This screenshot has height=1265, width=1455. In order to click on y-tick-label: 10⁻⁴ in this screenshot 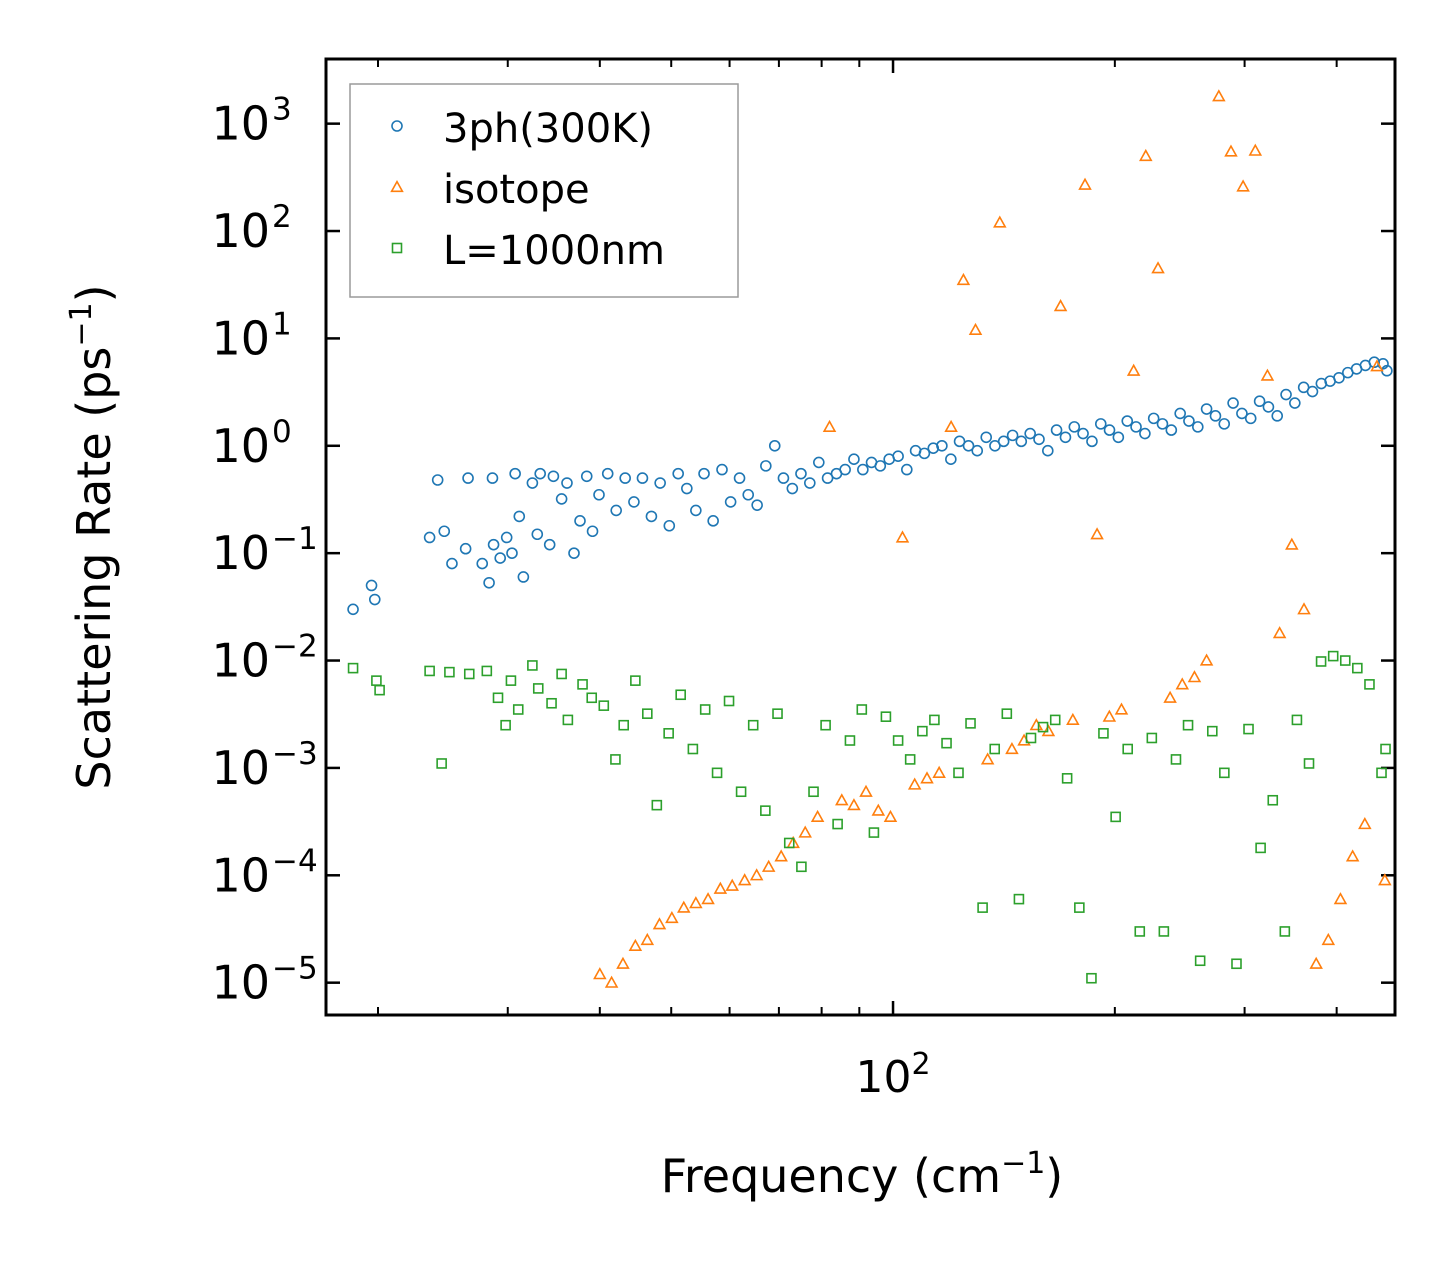, I will do `click(264, 872)`.